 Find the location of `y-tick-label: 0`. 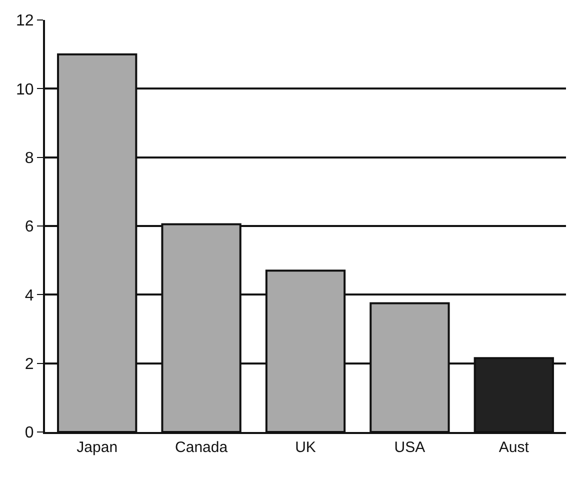

y-tick-label: 0 is located at coordinates (29, 433).